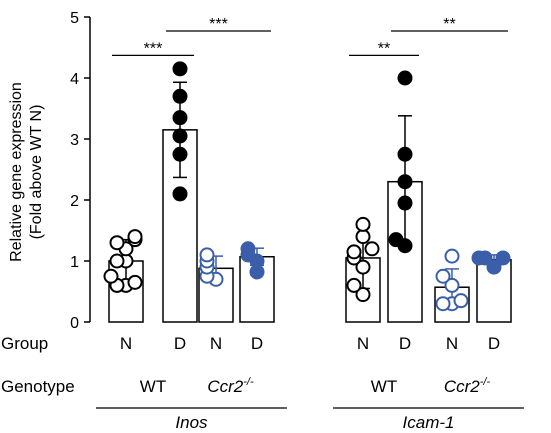  What do you see at coordinates (74, 79) in the screenshot?
I see `y-tick-label: 4` at bounding box center [74, 79].